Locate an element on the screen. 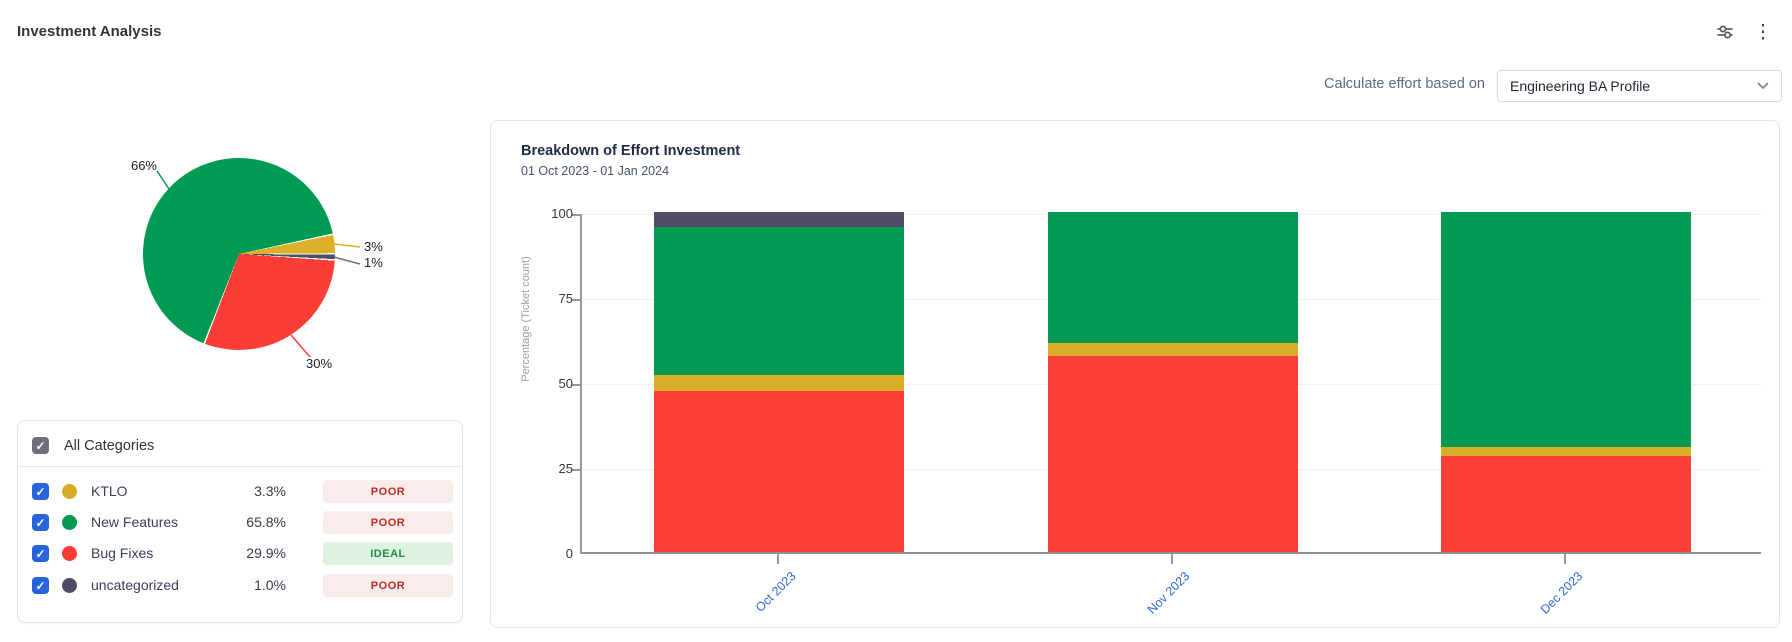  category-percent: 1.0% is located at coordinates (270, 585).